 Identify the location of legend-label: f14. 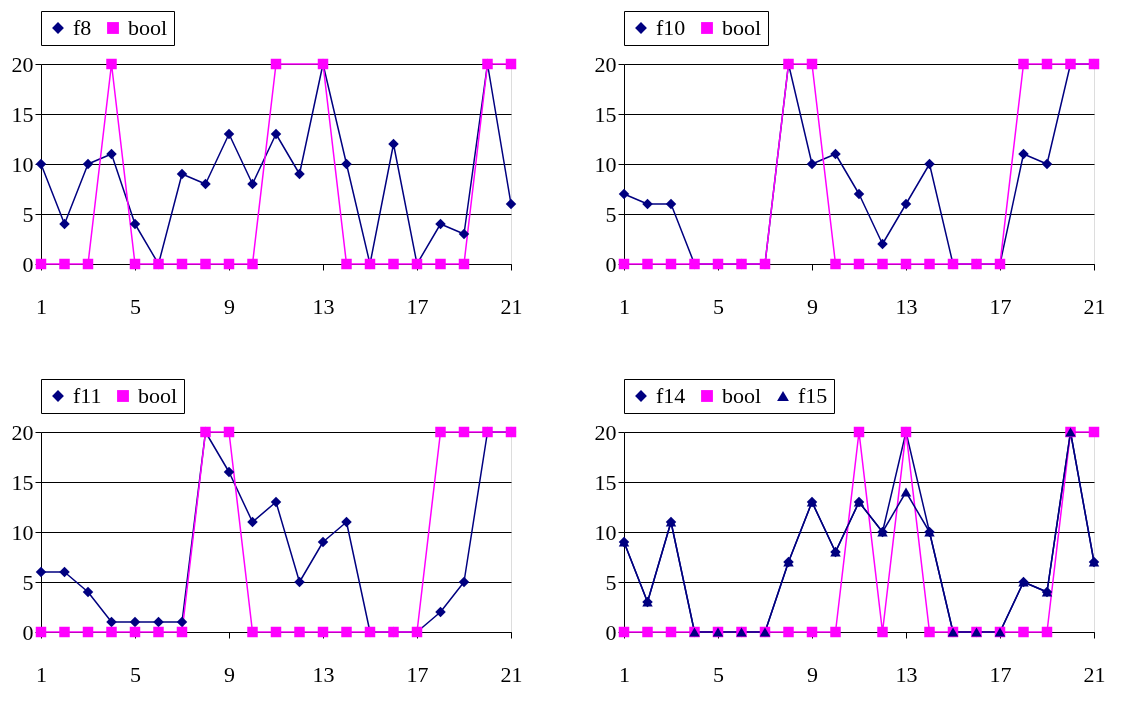
(671, 395).